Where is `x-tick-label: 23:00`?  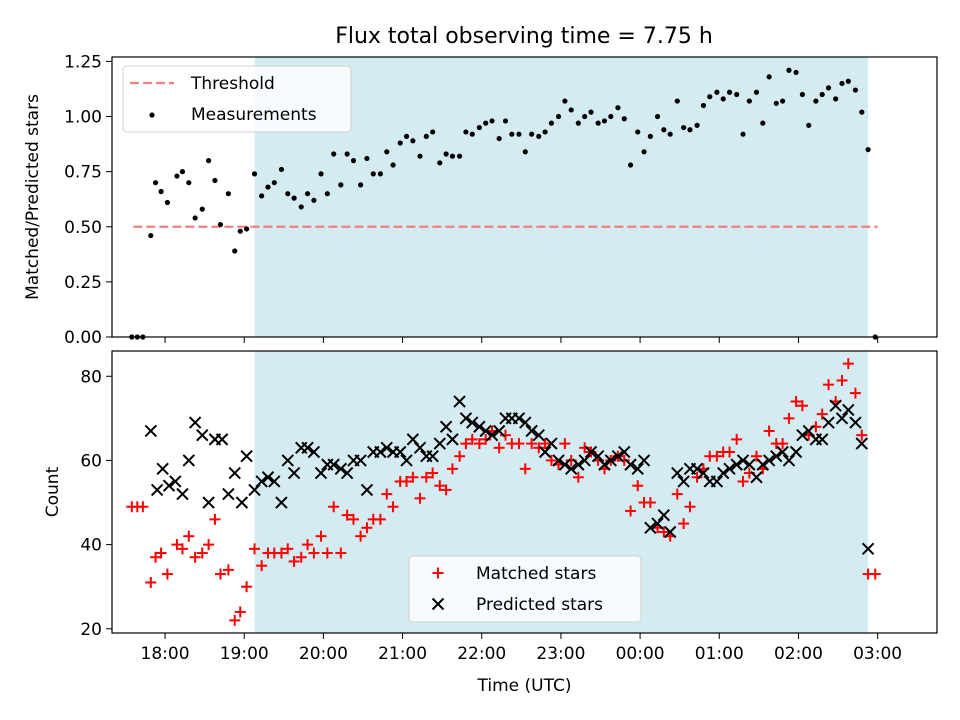 x-tick-label: 23:00 is located at coordinates (560, 654).